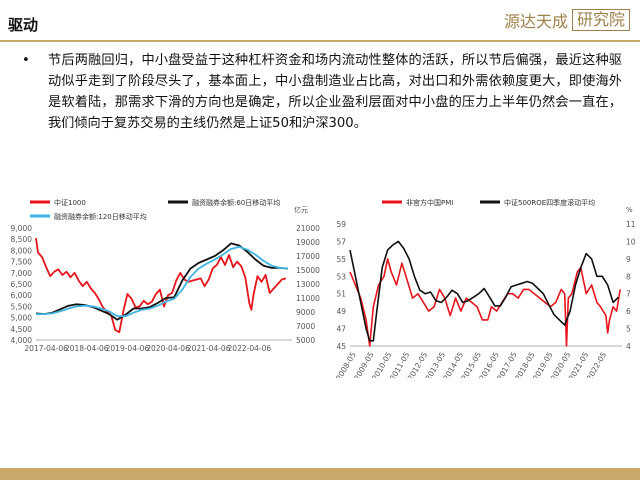 This screenshot has width=640, height=480. I want to click on x-tick-label: 2022-04-06, so click(250, 348).